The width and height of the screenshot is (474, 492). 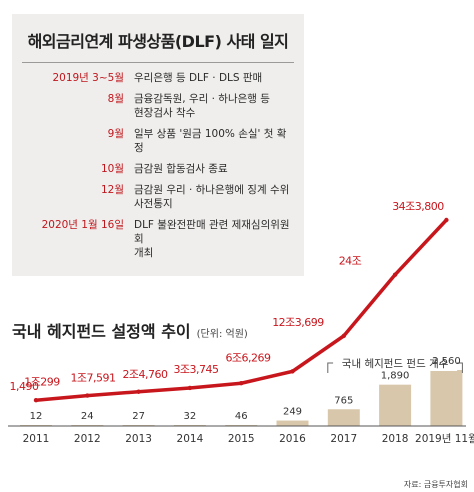 I want to click on timeline-item: 2019년 3~5월 우리은행 등 DLF · DLS 판매, so click(x=158, y=78).